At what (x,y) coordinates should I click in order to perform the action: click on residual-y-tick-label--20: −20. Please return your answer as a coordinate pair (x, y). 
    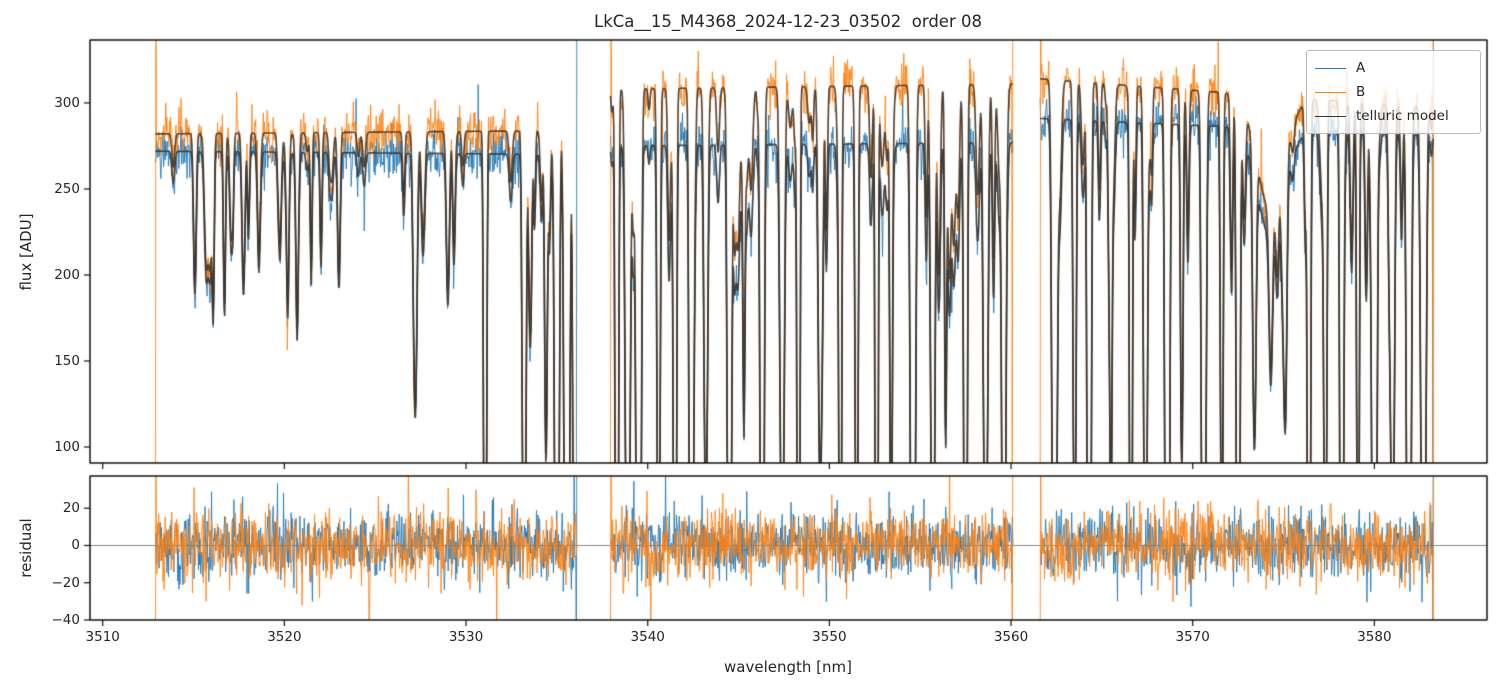
    Looking at the image, I should click on (66, 582).